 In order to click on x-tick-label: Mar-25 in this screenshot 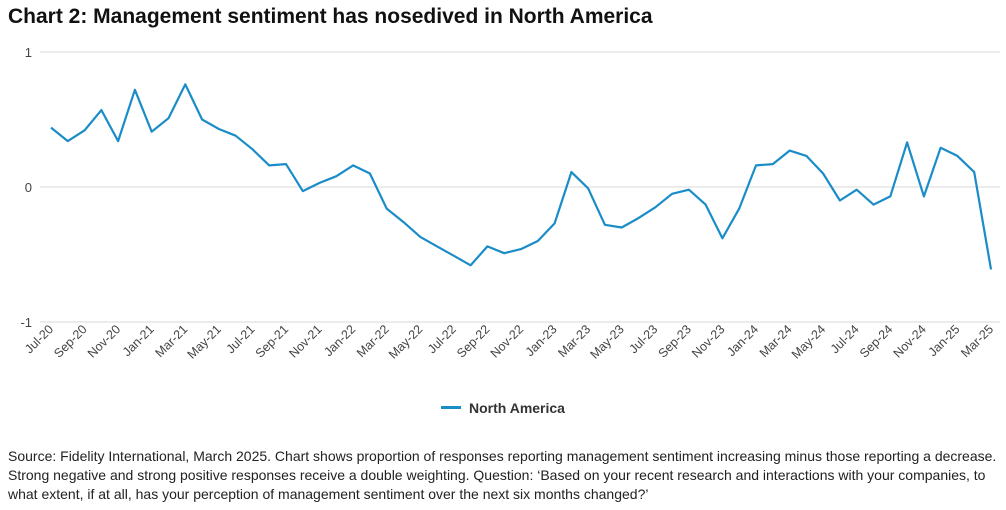, I will do `click(977, 341)`.